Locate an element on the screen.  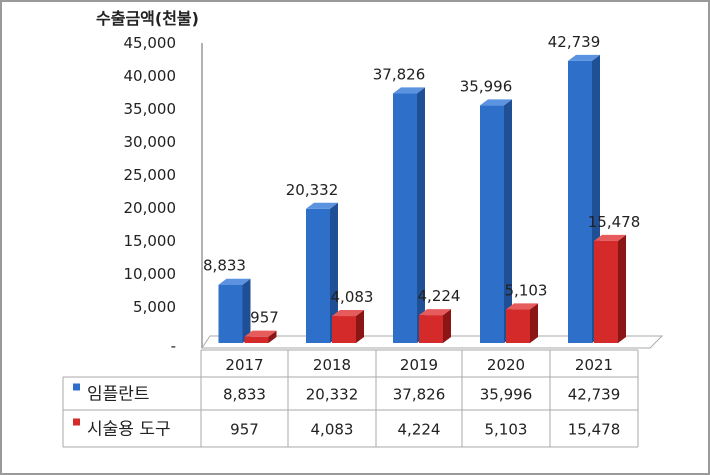
data-label: 4,224 is located at coordinates (439, 296).